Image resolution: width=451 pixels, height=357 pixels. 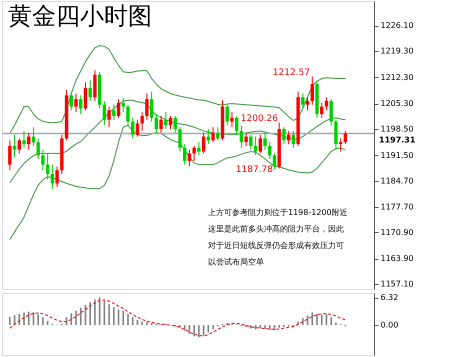 I want to click on y-tick-label: 1157.10, so click(x=397, y=284).